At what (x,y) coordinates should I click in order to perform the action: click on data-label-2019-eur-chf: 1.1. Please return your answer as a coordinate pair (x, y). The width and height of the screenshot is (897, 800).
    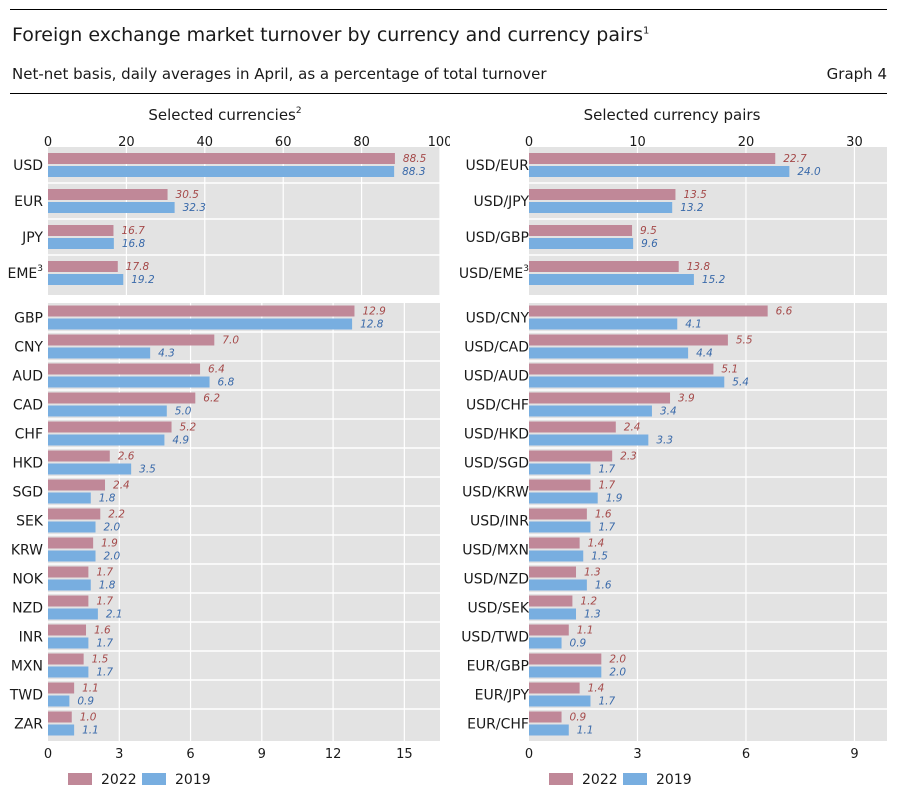
    Looking at the image, I should click on (585, 731).